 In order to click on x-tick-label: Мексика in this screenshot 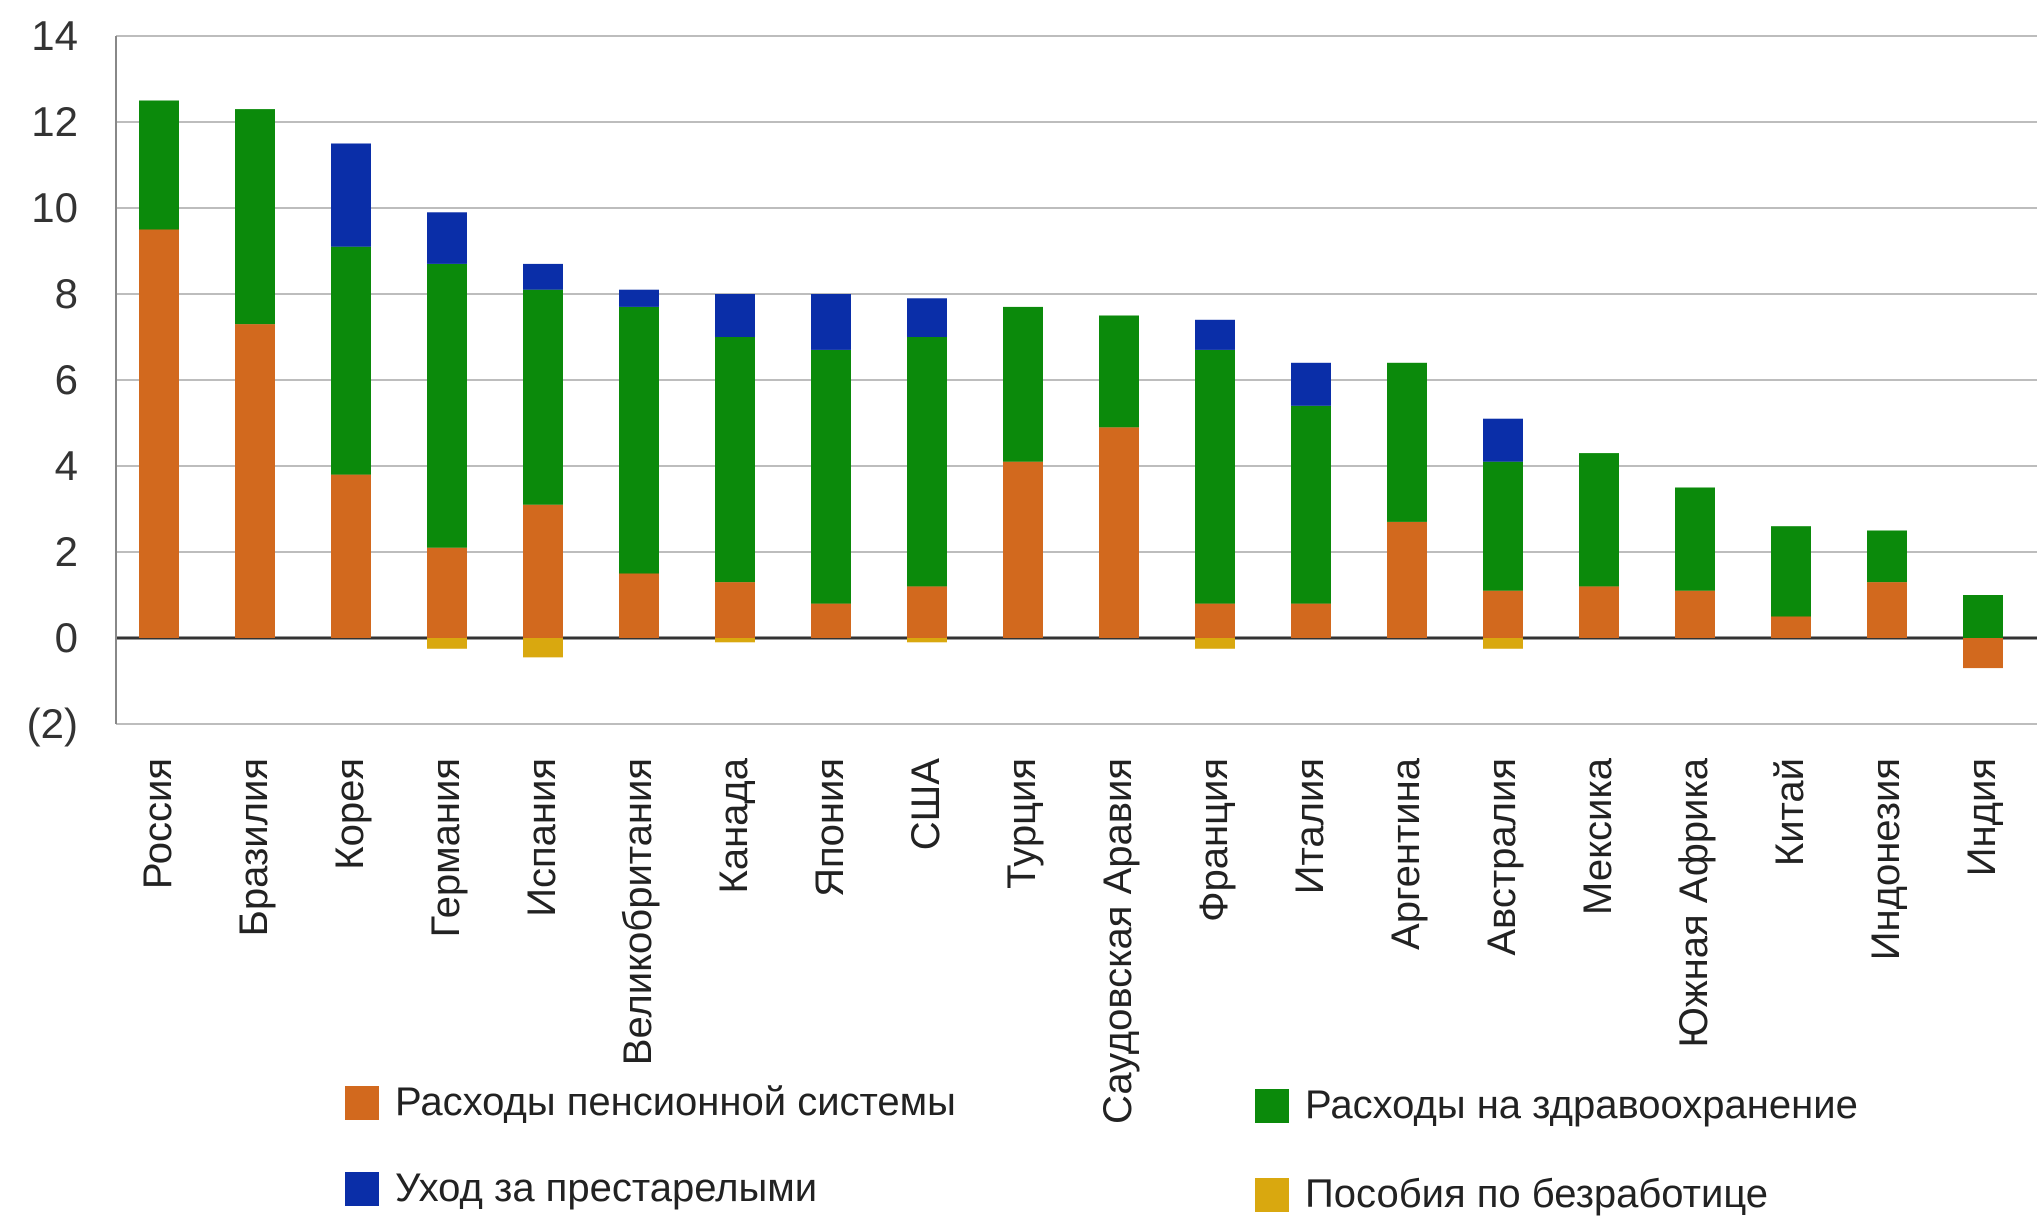, I will do `click(1598, 836)`.